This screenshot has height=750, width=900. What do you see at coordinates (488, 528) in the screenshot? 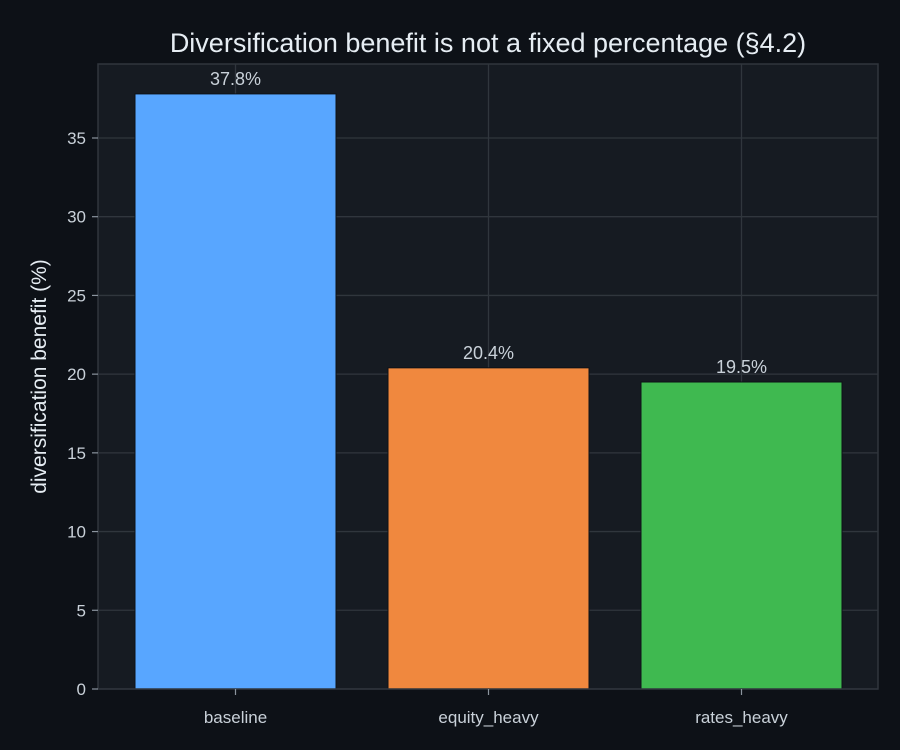
I see `bar-equity_heavy` at bounding box center [488, 528].